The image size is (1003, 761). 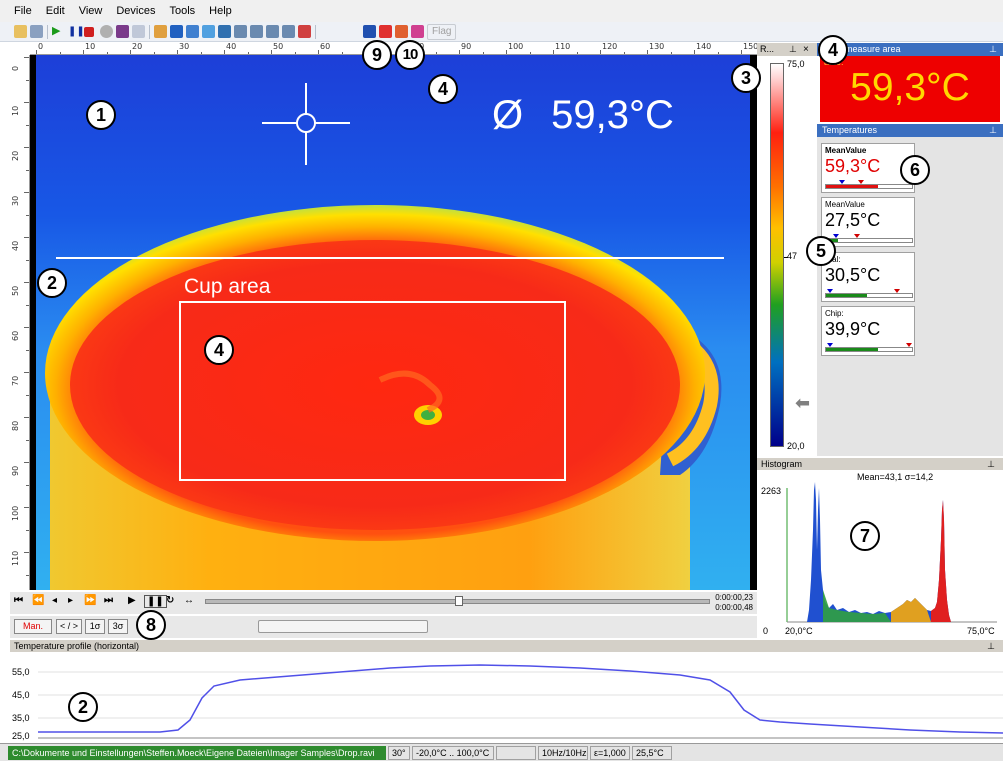 What do you see at coordinates (385, 31) in the screenshot?
I see `scale-icon` at bounding box center [385, 31].